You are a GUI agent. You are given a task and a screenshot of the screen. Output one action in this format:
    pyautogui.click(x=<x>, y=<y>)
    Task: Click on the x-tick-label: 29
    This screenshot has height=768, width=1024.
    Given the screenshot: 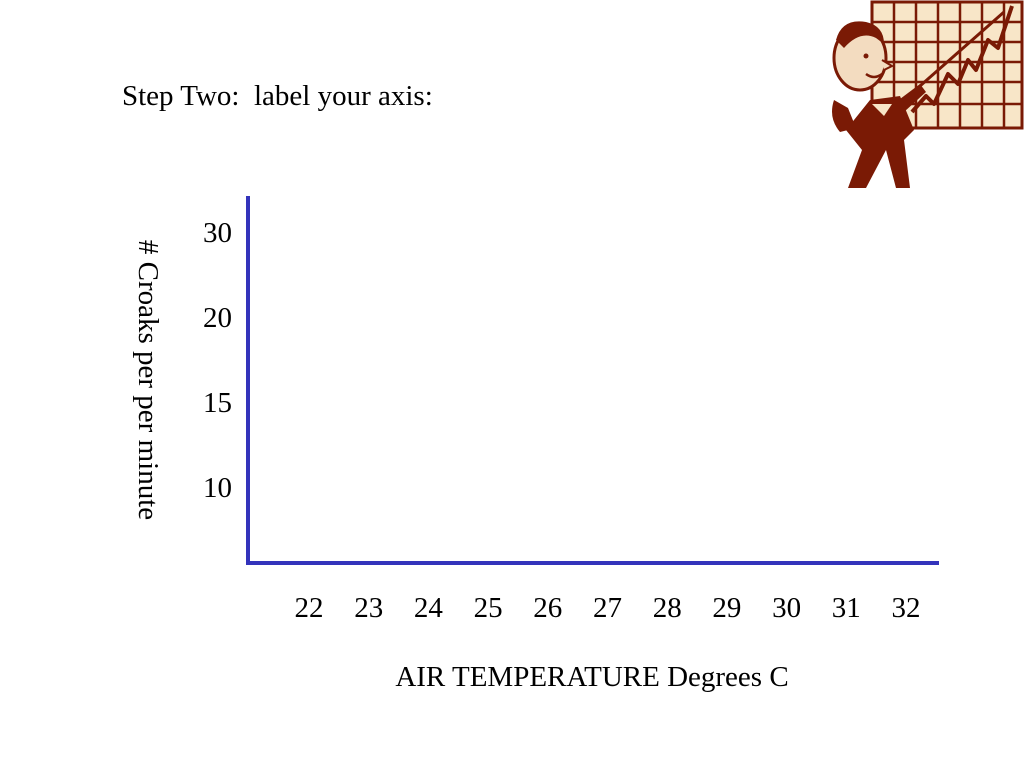 What is the action you would take?
    pyautogui.click(x=726, y=608)
    